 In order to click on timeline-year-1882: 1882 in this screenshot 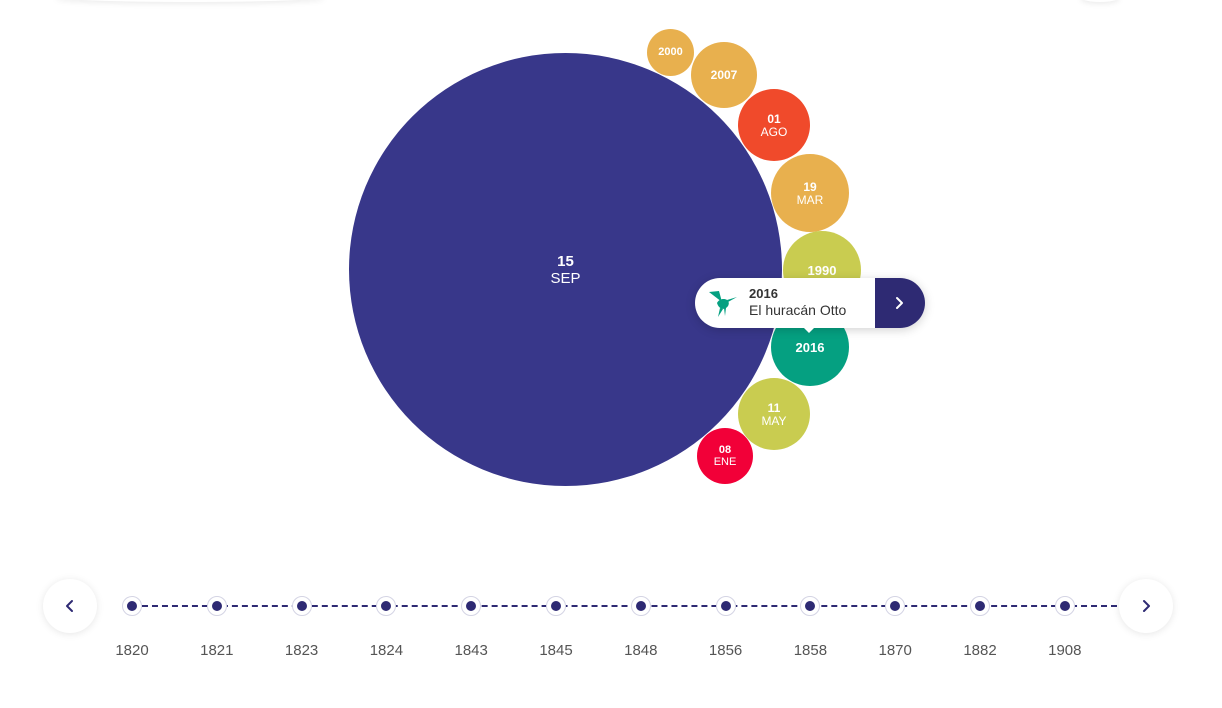, I will do `click(980, 650)`.